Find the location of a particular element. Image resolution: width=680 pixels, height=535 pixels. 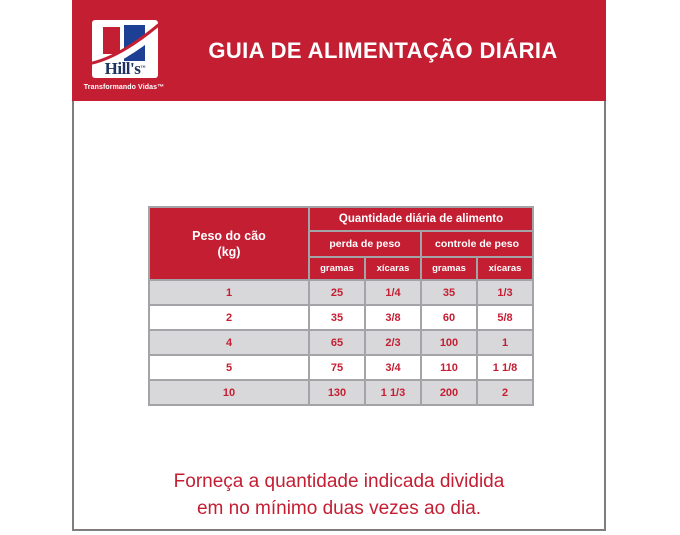

grams-header-loss: gramas is located at coordinates (337, 268).